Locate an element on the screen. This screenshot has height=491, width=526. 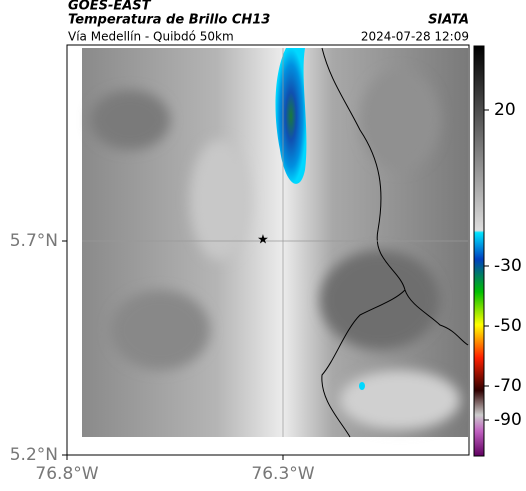
source: SIATA is located at coordinates (448, 20).